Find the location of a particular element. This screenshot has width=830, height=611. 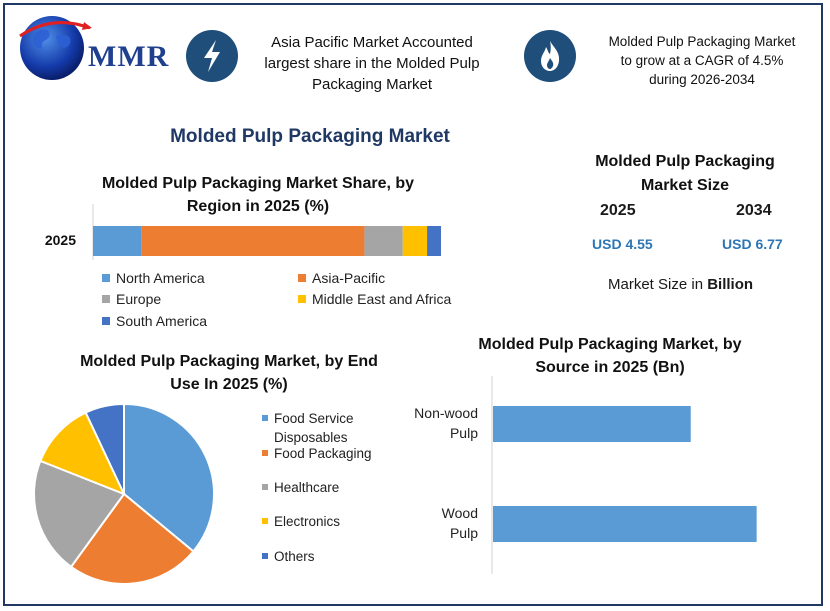

region-stacked-bar-chart: 2025 is located at coordinates (243, 232).